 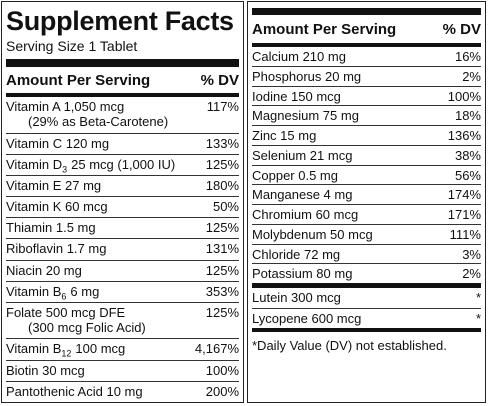 I want to click on nutrient-name: Pantothenic Acid 10 mg, so click(x=74, y=391).